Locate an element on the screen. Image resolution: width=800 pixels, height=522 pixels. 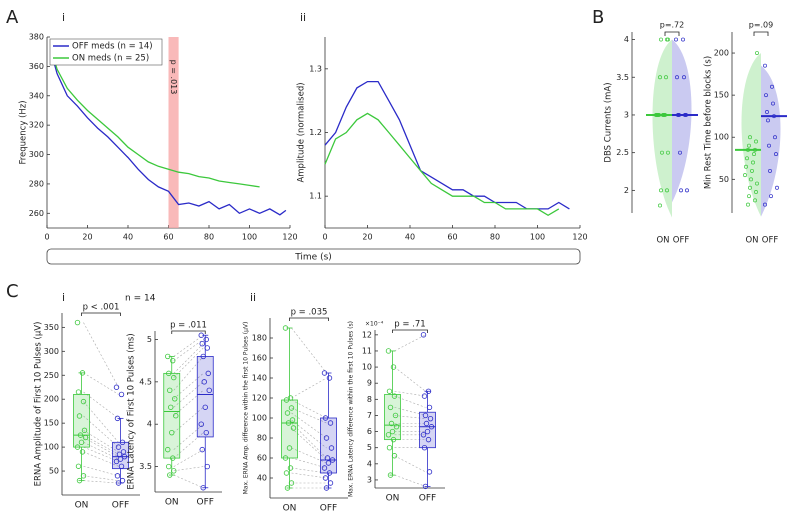
box is located at coordinates (328, 445).